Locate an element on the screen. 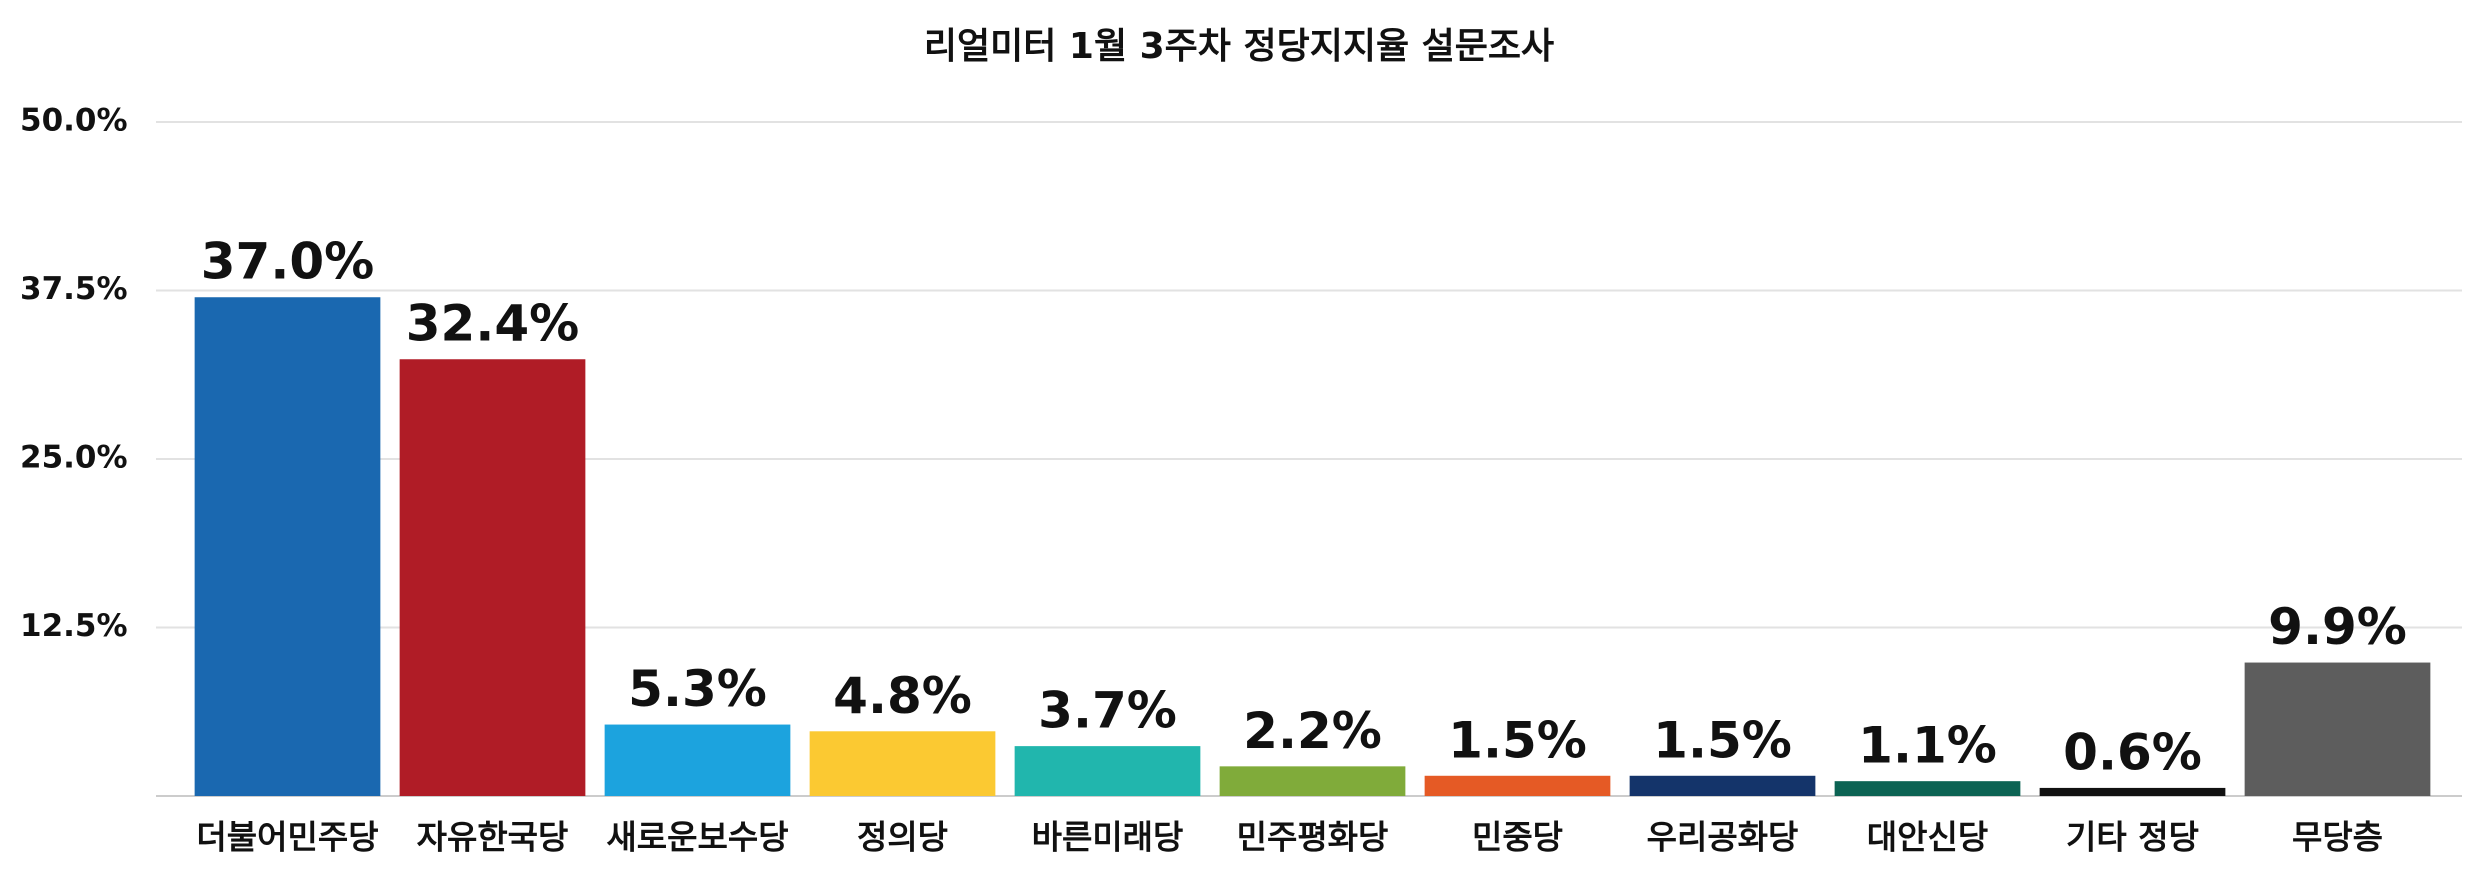 This screenshot has height=876, width=2478. x-tick-label: 새로운보수당 is located at coordinates (697, 837).